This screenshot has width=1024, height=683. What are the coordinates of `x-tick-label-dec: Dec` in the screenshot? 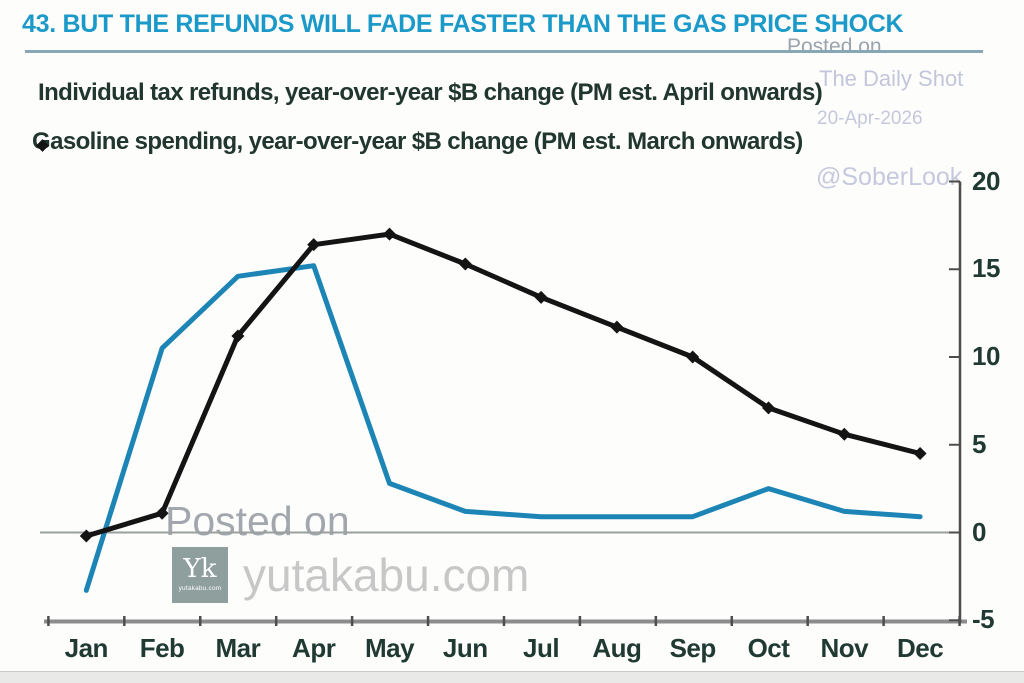 It's located at (920, 648).